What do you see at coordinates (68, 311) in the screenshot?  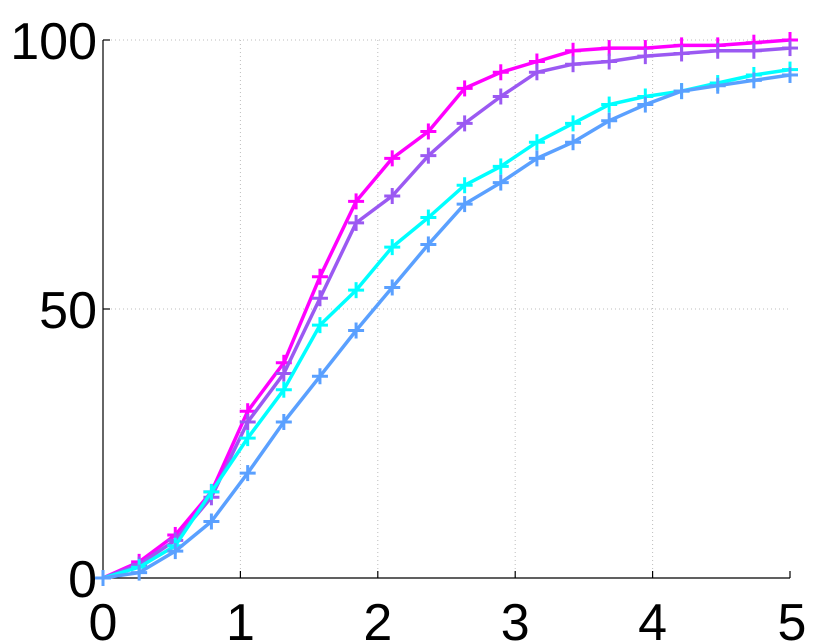 I see `y-tick-label: 50` at bounding box center [68, 311].